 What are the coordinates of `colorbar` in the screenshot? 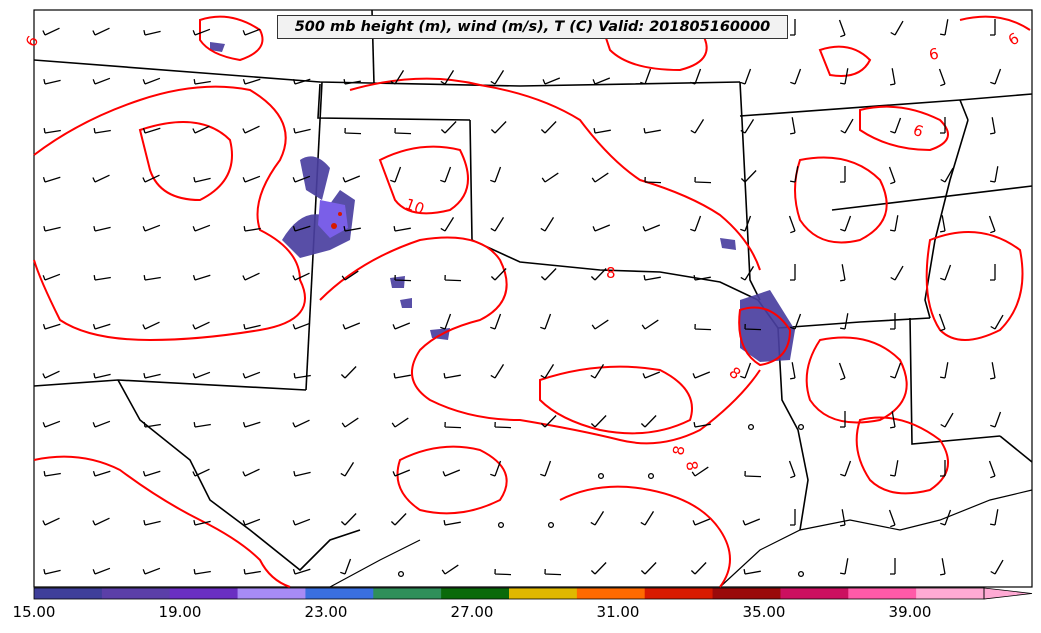 It's located at (533, 593).